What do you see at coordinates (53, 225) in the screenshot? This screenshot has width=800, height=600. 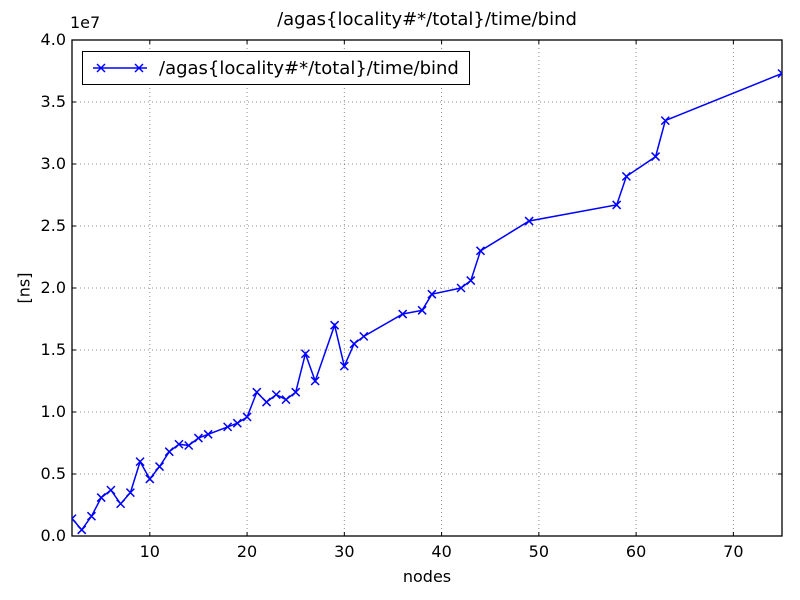 I see `y-tick-label: 2.5` at bounding box center [53, 225].